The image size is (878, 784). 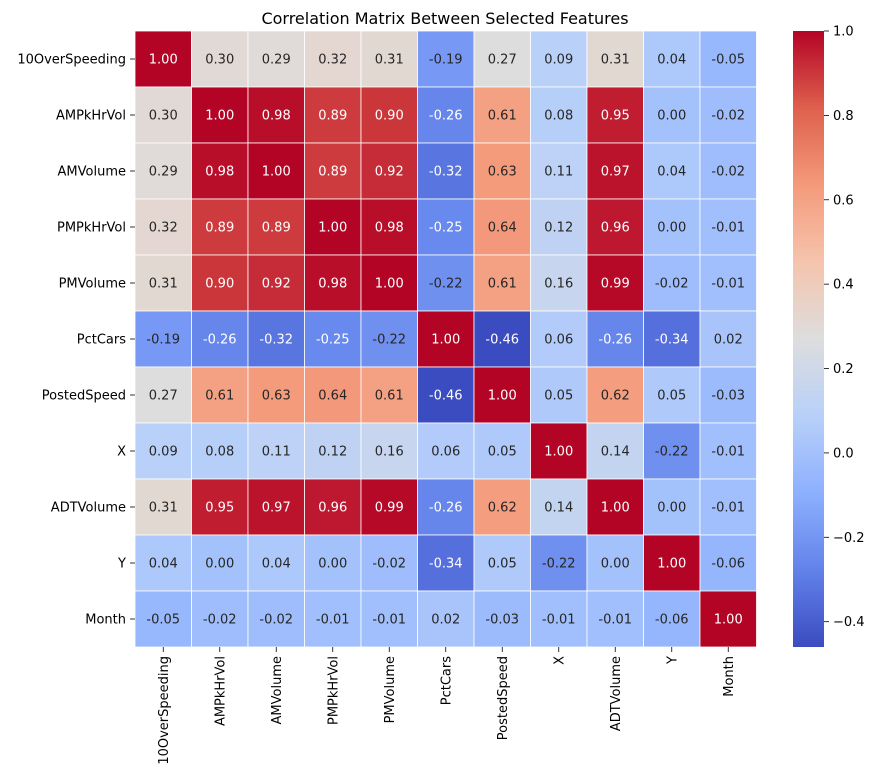 What do you see at coordinates (559, 619) in the screenshot?
I see `cell-Month-X` at bounding box center [559, 619].